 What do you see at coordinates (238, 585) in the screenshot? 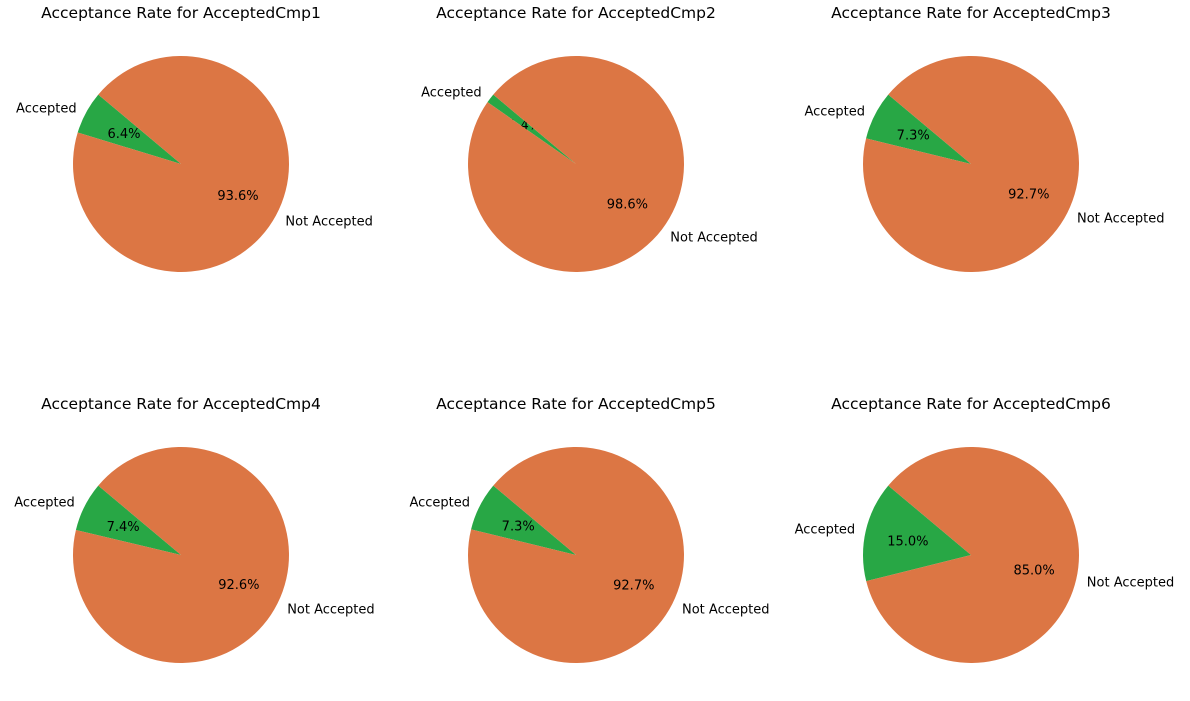
I see `pct-not-accepted: 92.6%` at bounding box center [238, 585].